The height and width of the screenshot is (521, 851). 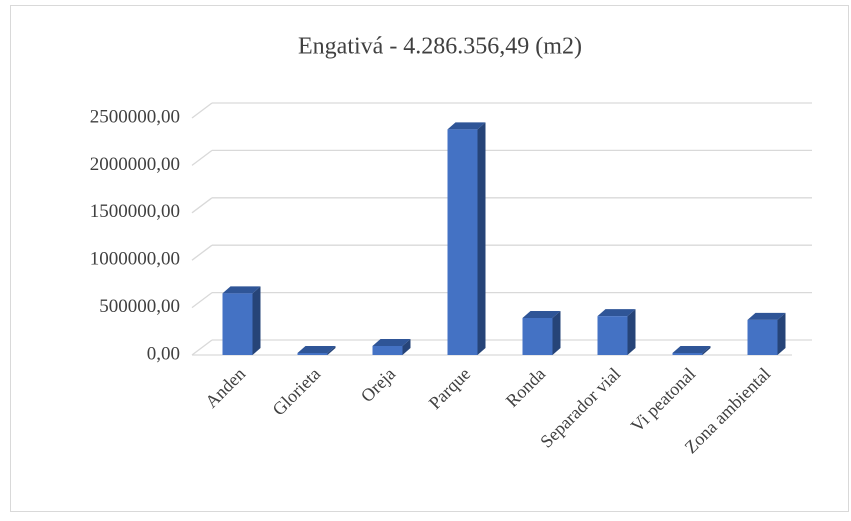 I want to click on y-tick-label: 1500000,00, so click(x=135, y=211).